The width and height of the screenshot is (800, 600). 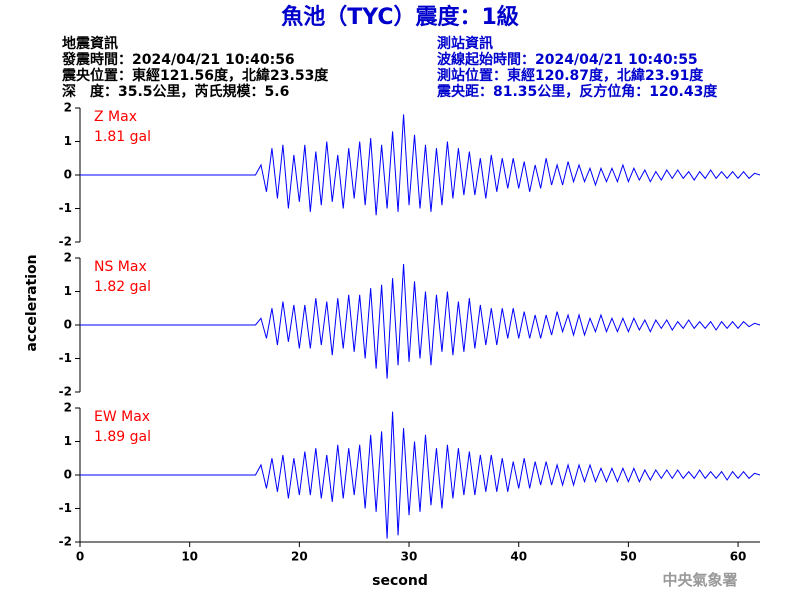 I want to click on info-left: 震央位置：東經121.56度，北緯23.53度, so click(x=195, y=75).